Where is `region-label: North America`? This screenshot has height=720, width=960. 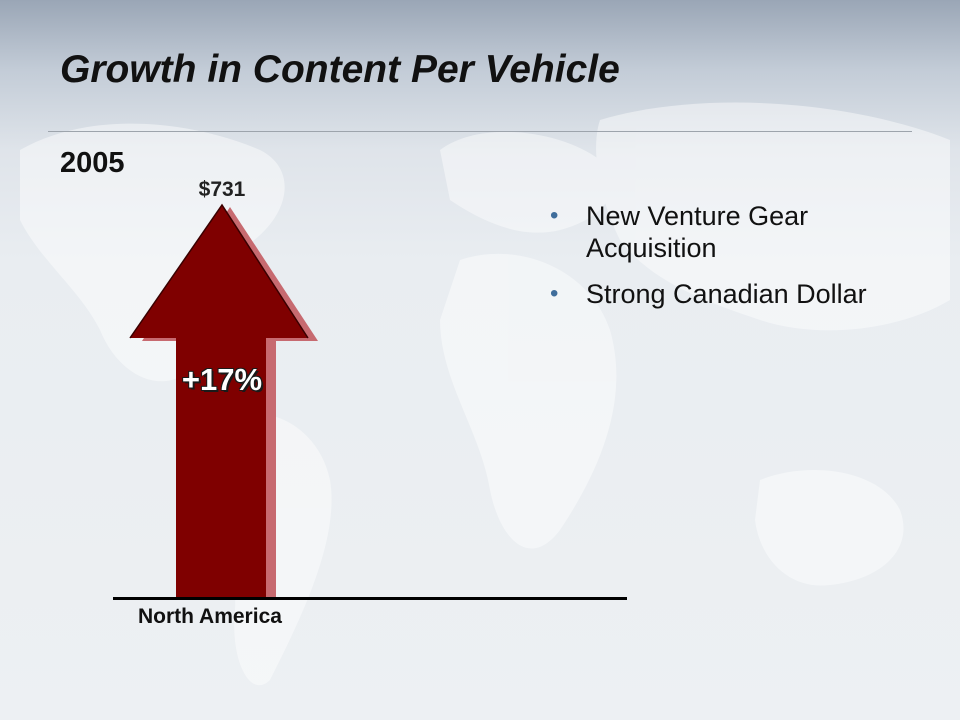 region-label: North America is located at coordinates (210, 616).